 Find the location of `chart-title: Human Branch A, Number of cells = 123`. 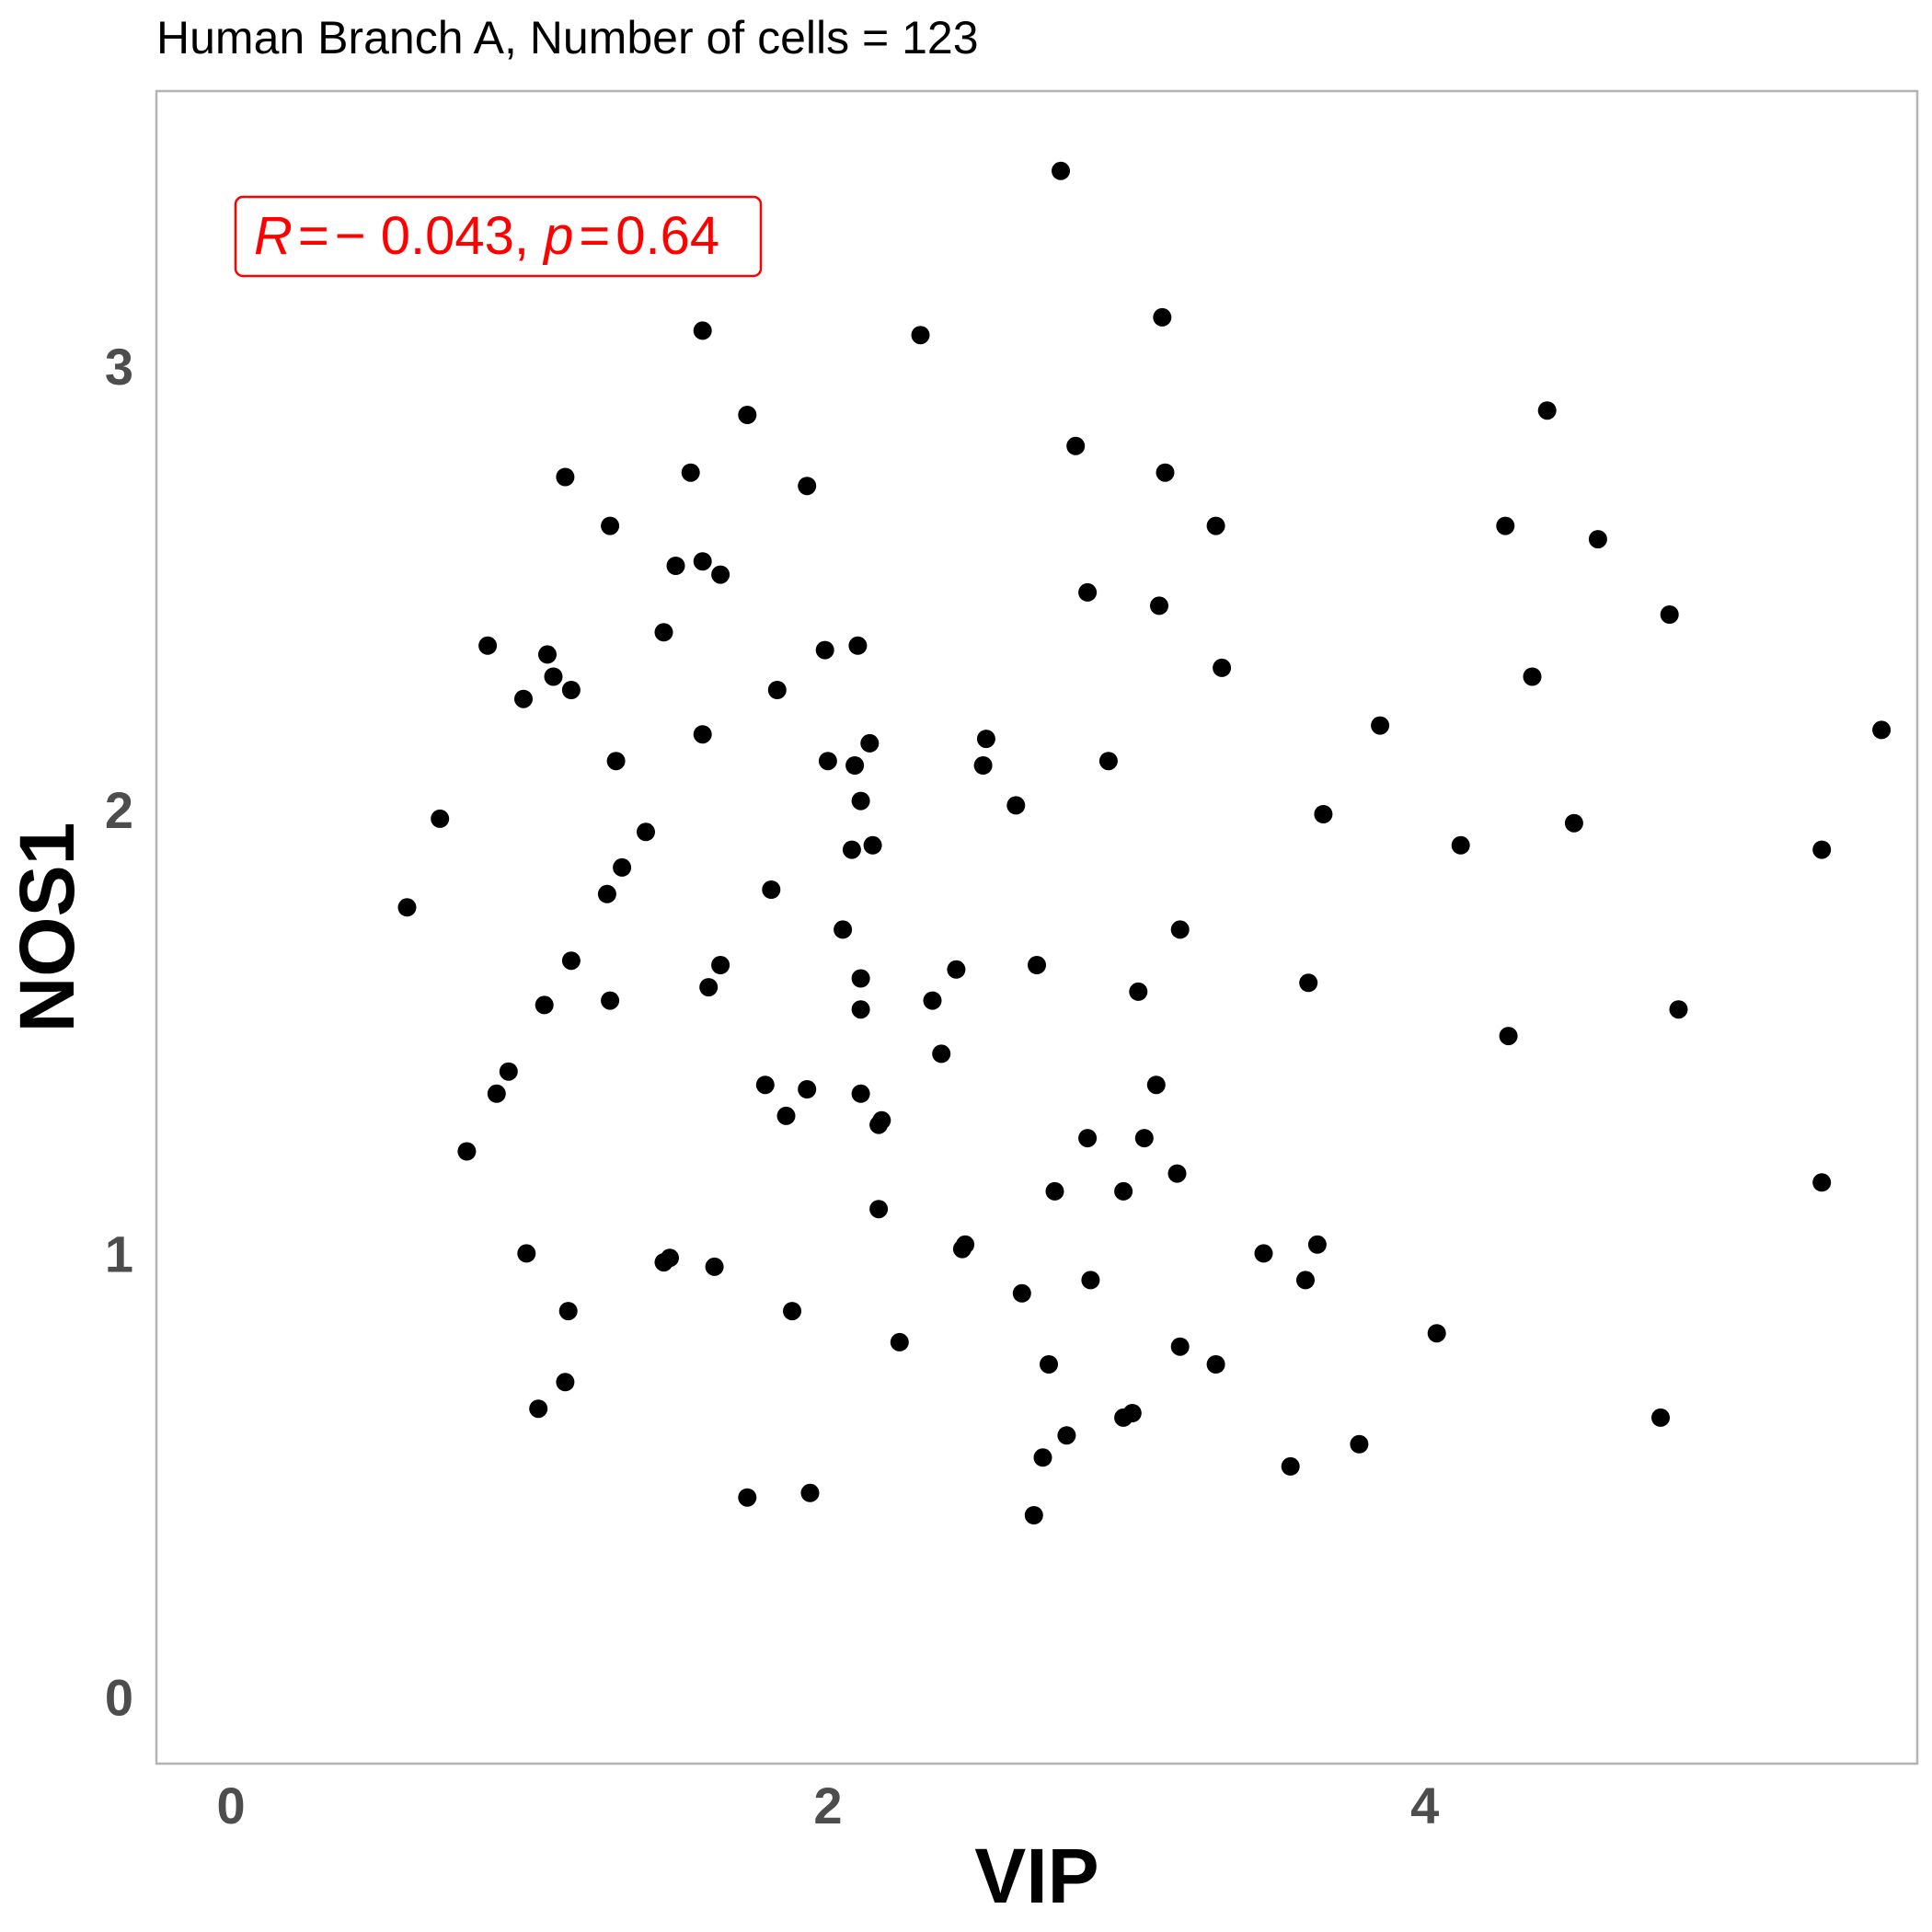

chart-title: Human Branch A, Number of cells = 123 is located at coordinates (567, 37).